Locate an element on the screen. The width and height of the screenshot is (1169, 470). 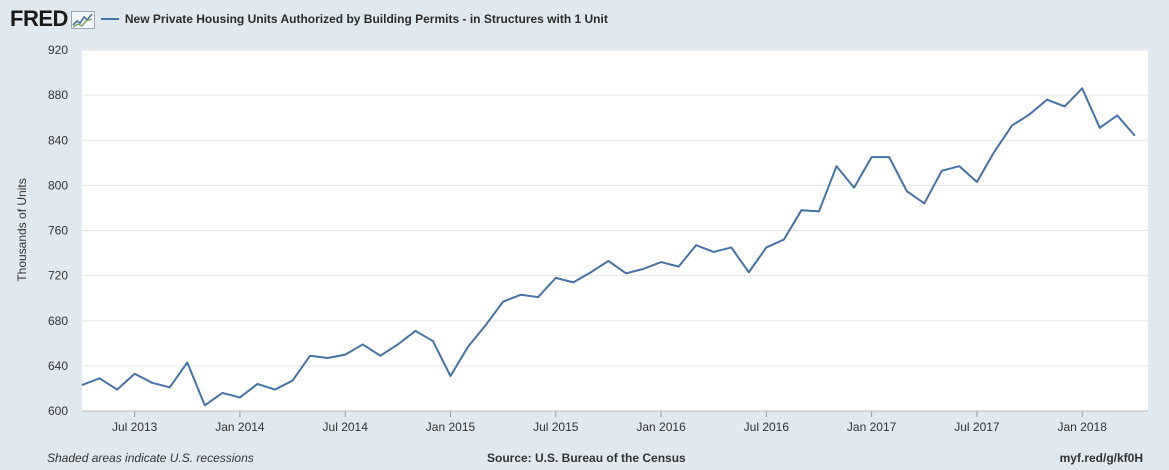
y-tick-label: 640 is located at coordinates (58, 366).